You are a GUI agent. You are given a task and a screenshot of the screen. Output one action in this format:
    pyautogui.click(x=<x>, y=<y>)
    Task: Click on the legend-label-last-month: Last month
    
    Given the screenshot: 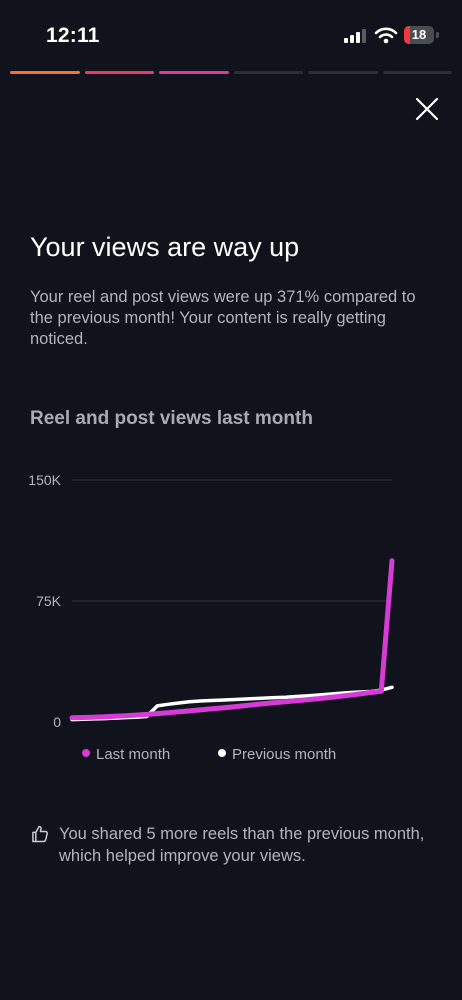 What is the action you would take?
    pyautogui.click(x=133, y=754)
    